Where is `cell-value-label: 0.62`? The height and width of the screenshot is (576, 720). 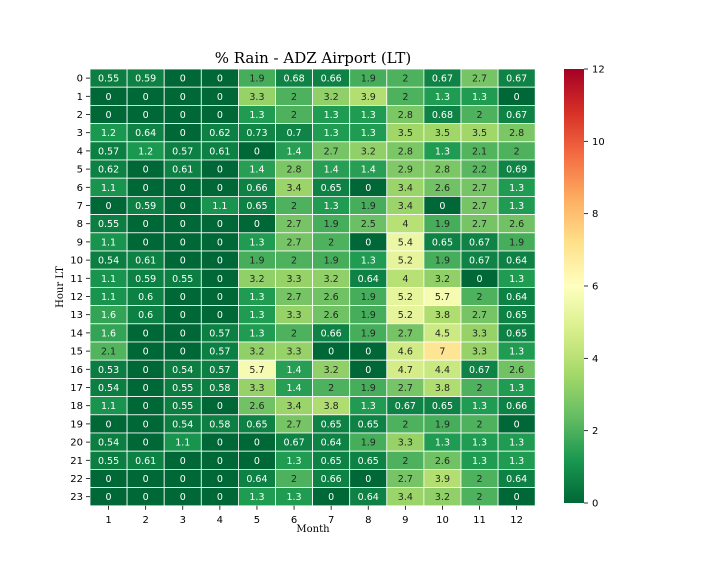 cell-value-label: 0.62 is located at coordinates (108, 170).